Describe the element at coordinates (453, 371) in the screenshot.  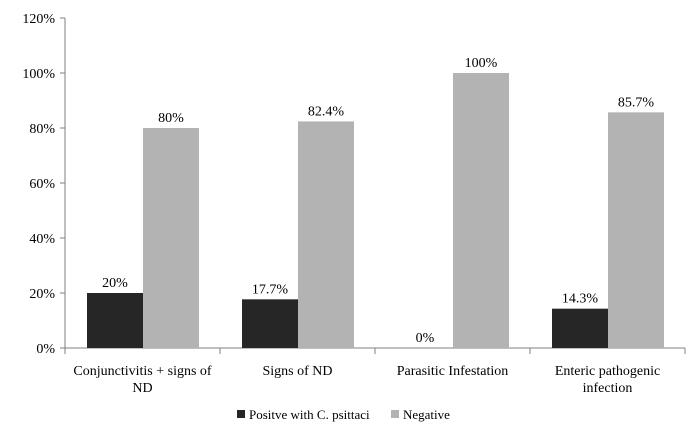
I see `x-category-label: Parasitic Infestation` at that location.